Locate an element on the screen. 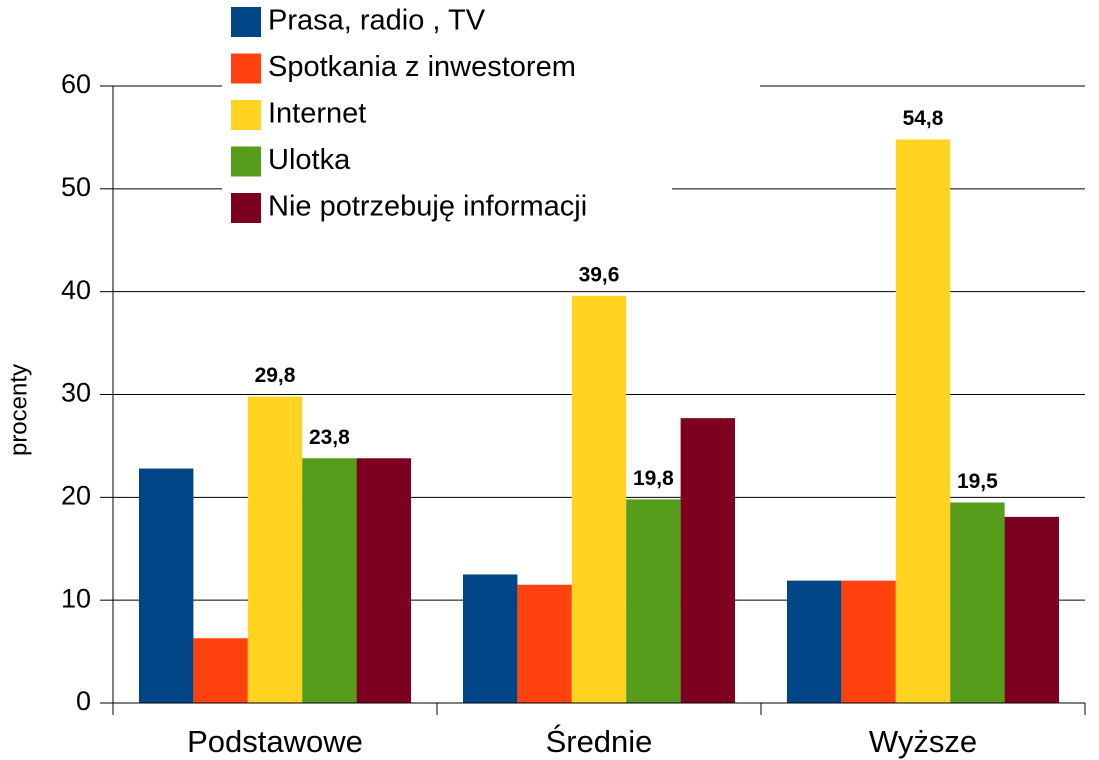 Image resolution: width=1099 pixels, height=760 pixels. y-tick-label: 50 is located at coordinates (76, 187).